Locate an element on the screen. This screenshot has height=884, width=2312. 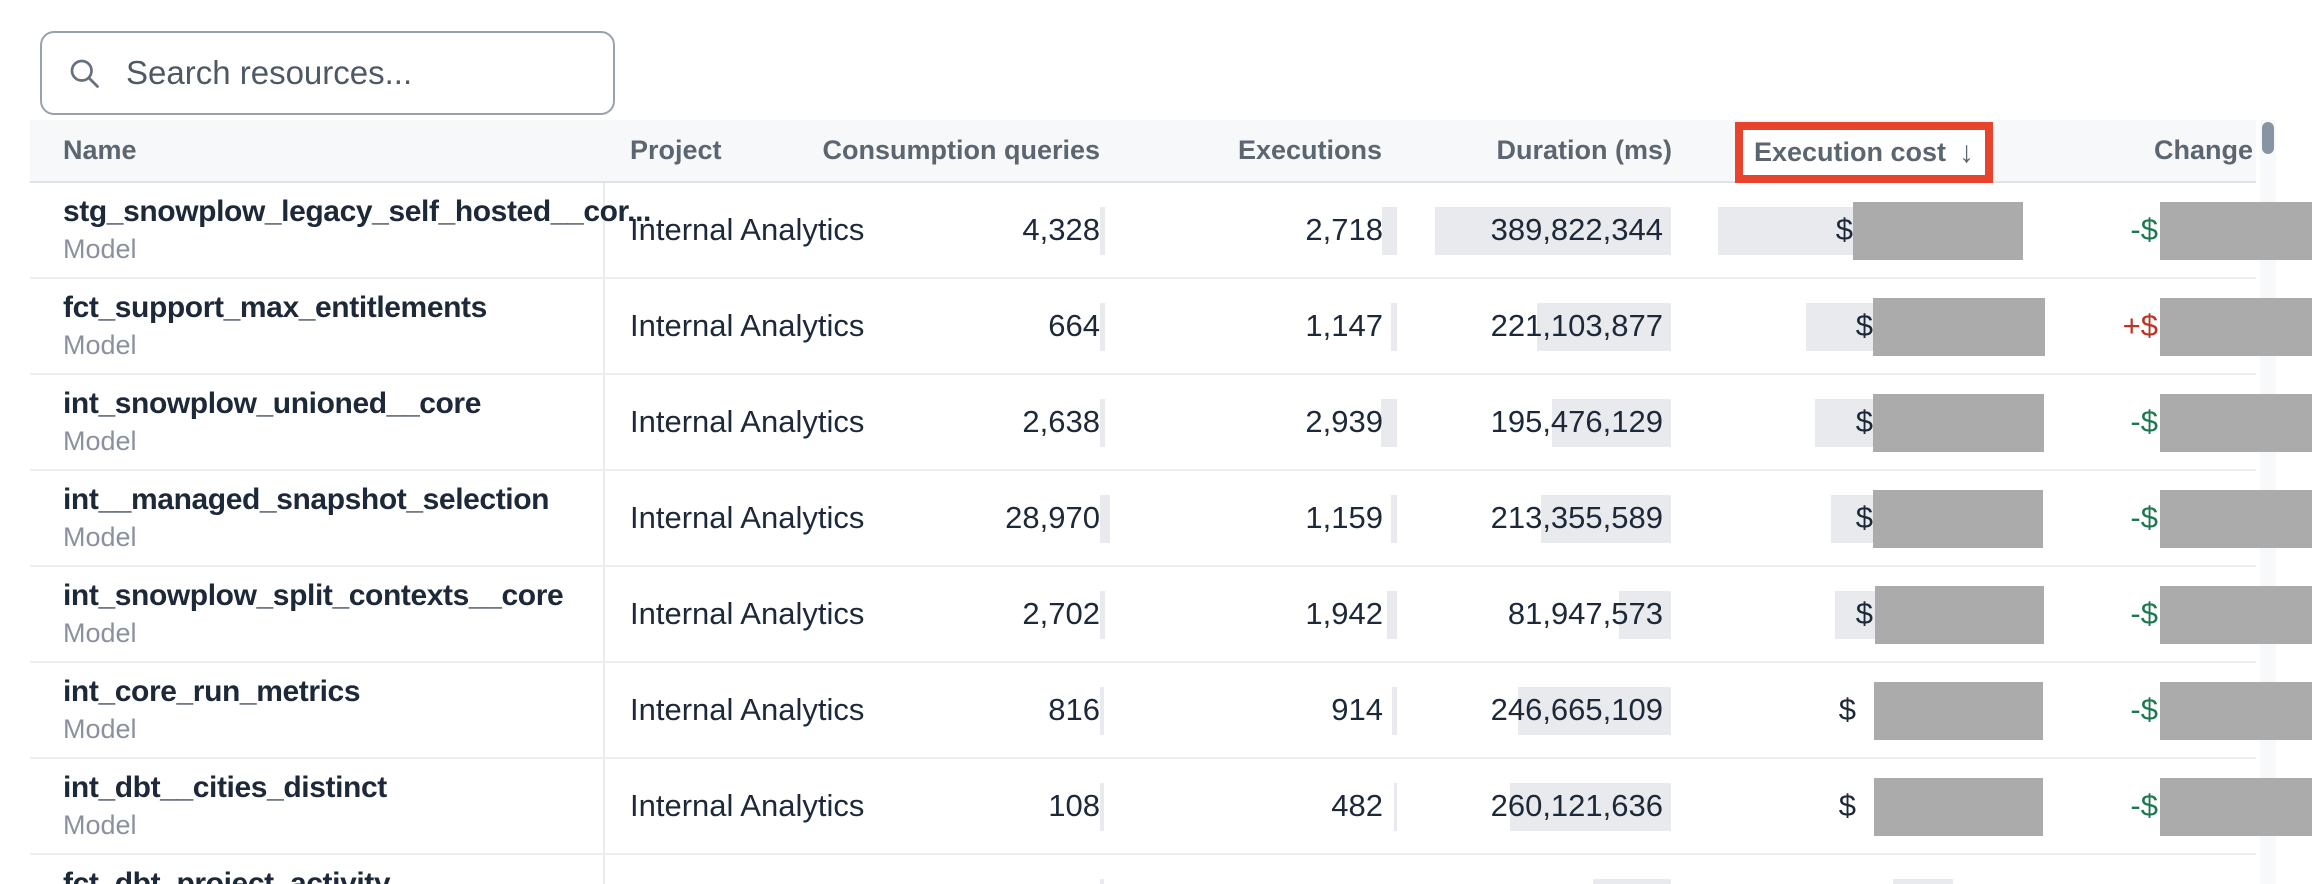
search-box is located at coordinates (327, 73).